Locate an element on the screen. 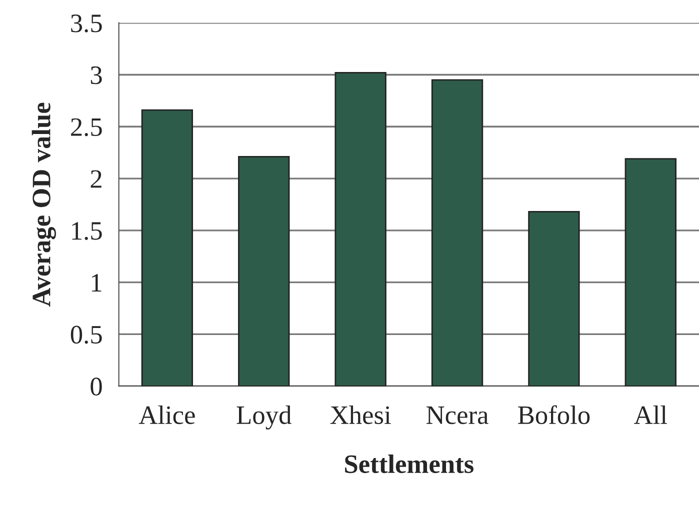  x-tick-label: All is located at coordinates (650, 415).